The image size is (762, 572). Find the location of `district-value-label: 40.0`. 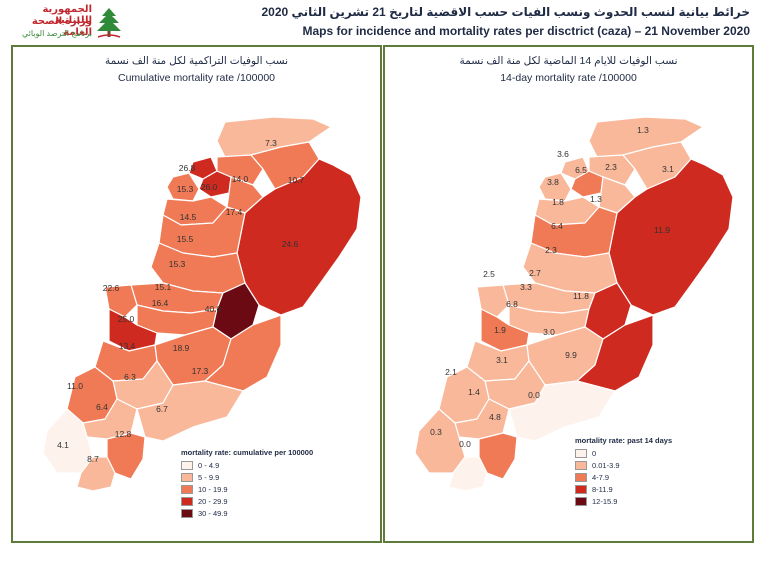

district-value-label: 40.0 is located at coordinates (213, 309).